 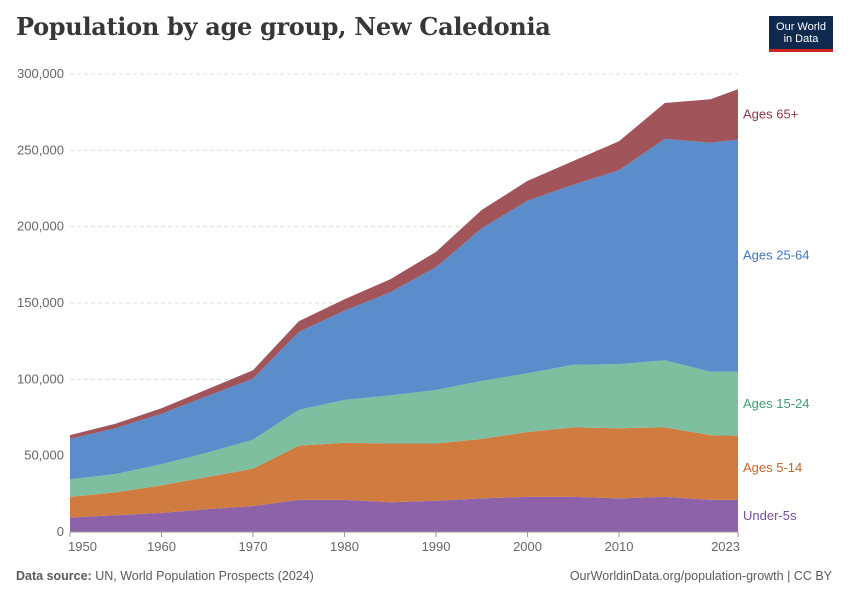 I want to click on owid-logo: Our World in Data, so click(x=801, y=34).